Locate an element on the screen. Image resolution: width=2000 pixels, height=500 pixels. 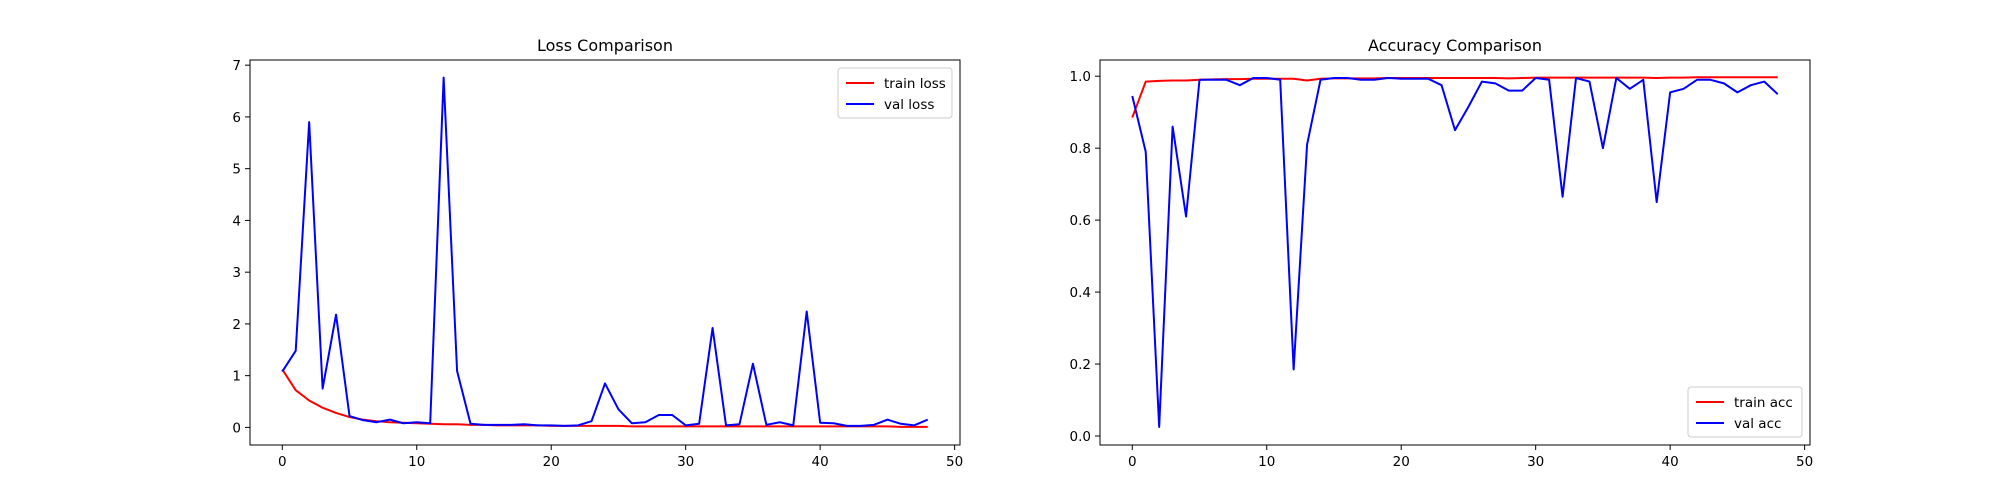
y-tick-label: 7 is located at coordinates (236, 66).